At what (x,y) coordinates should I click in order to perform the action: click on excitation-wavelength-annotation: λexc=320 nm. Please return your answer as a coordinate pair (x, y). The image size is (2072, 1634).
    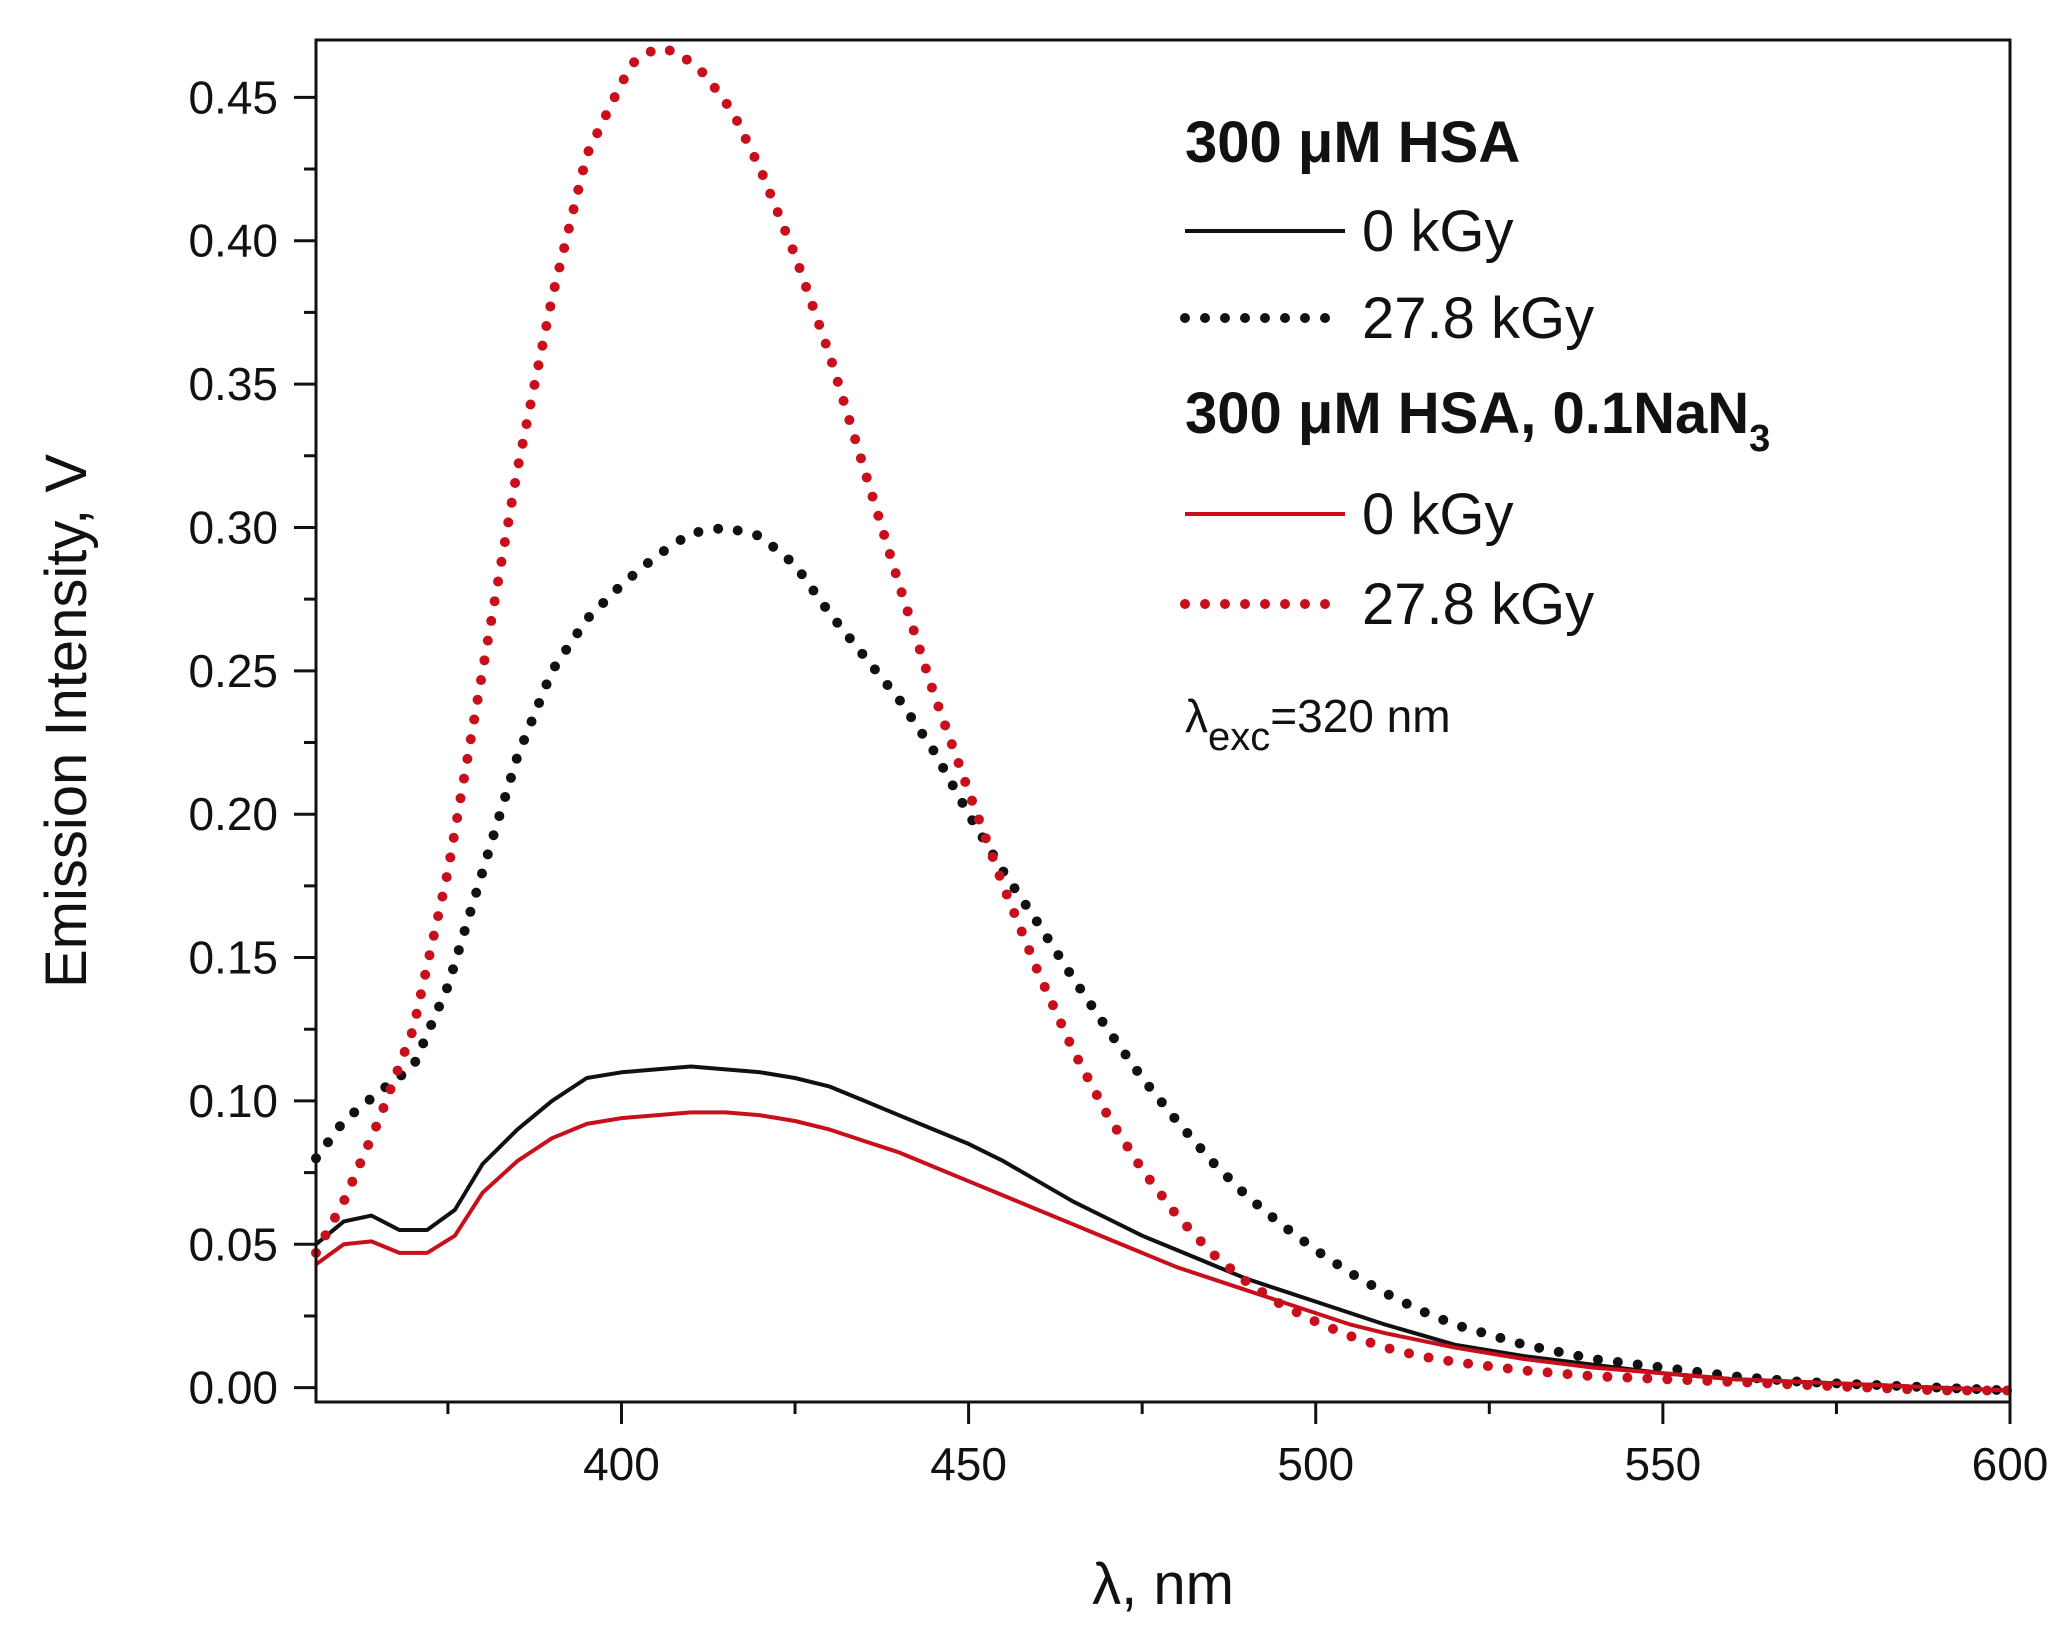
    Looking at the image, I should click on (1318, 724).